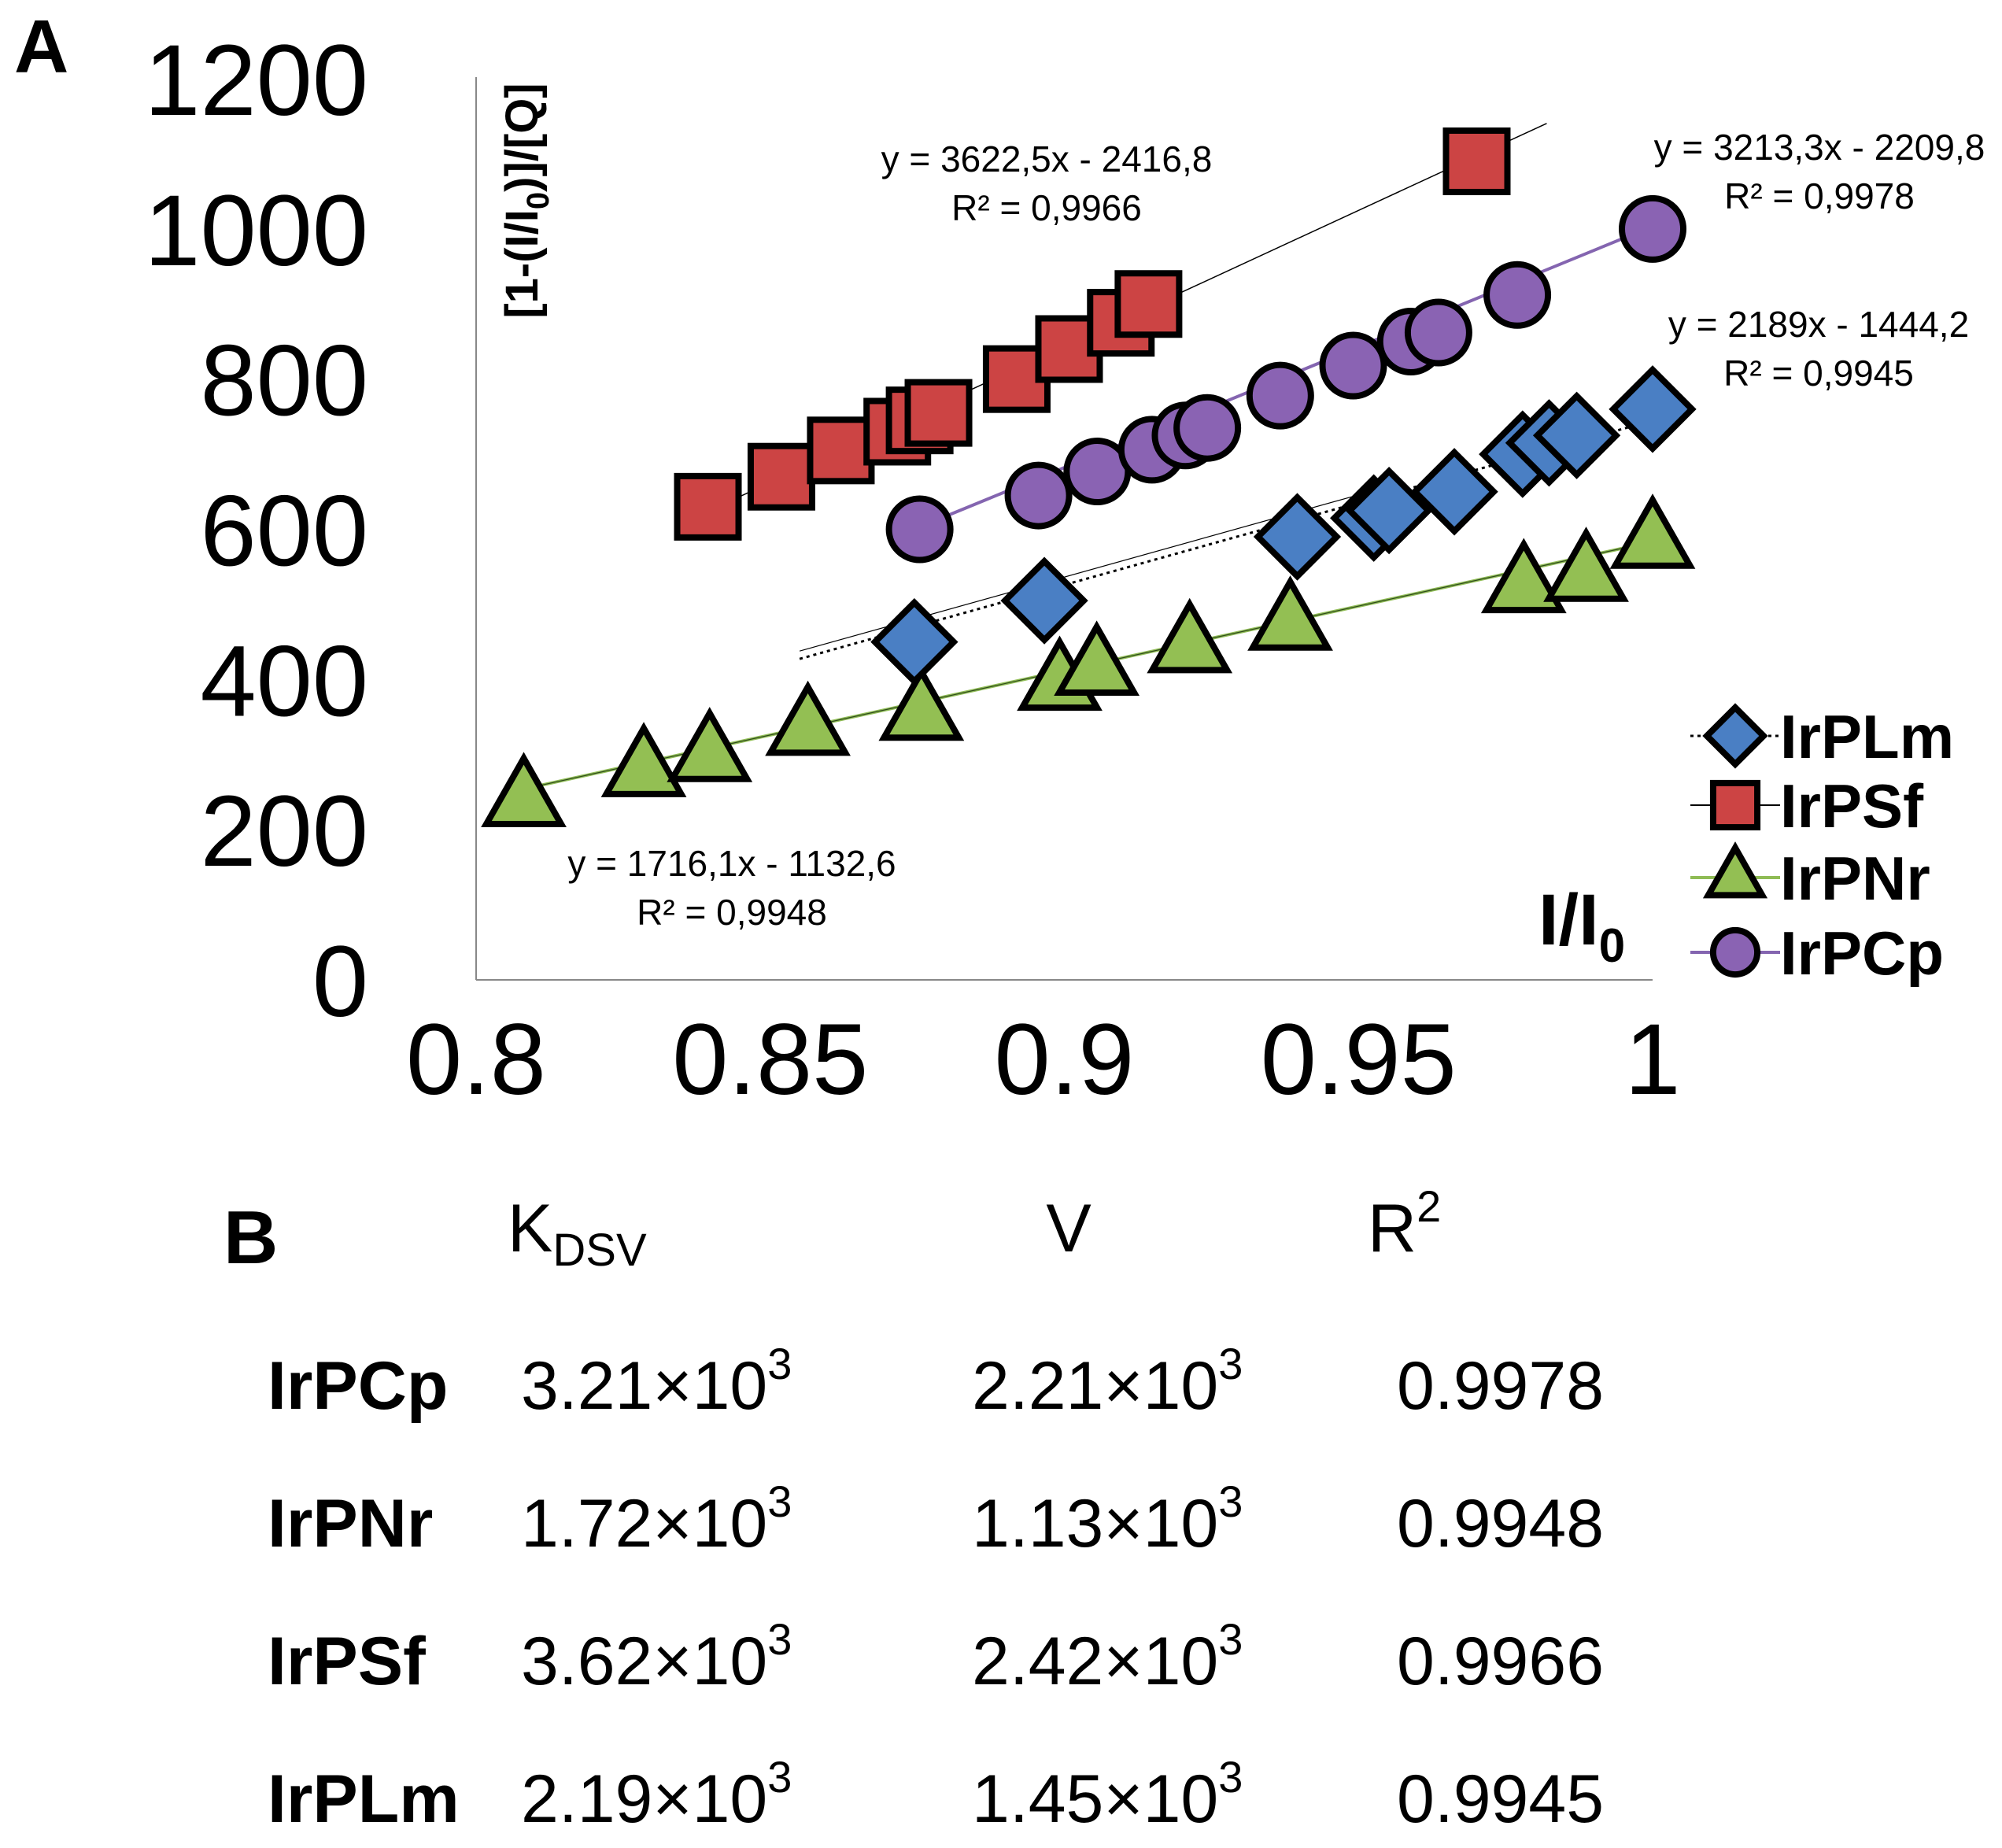 This screenshot has height=1848, width=2002. I want to click on cell-kdsv-mantissa: 3.62×10, so click(644, 1661).